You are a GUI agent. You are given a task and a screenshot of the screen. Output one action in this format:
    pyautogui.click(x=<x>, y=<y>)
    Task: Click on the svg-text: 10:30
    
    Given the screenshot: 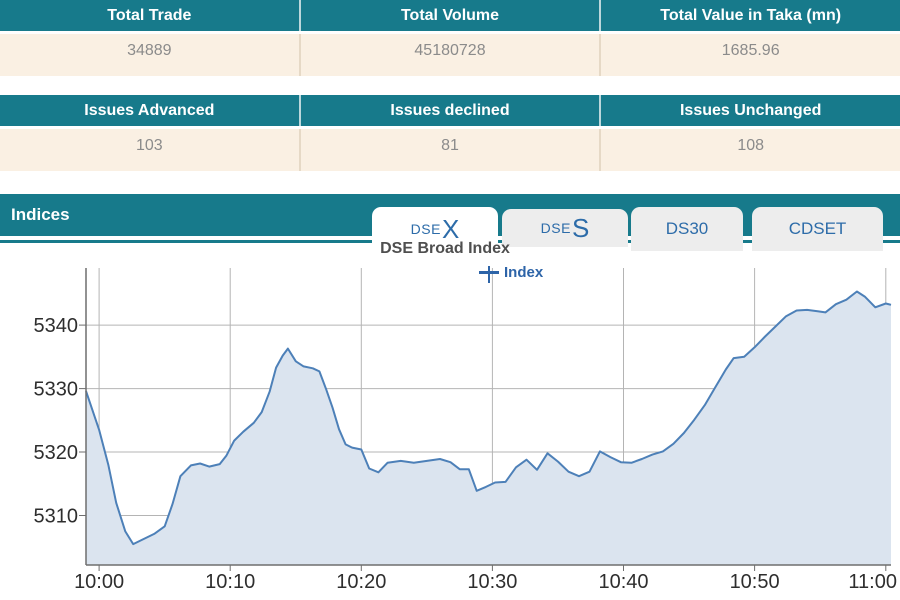 What is the action you would take?
    pyautogui.click(x=492, y=582)
    